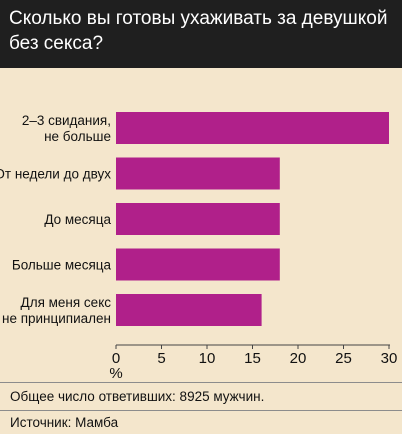 The width and height of the screenshot is (402, 434). Describe the element at coordinates (55, 174) in the screenshot. I see `category-label: От недели до двух` at that location.